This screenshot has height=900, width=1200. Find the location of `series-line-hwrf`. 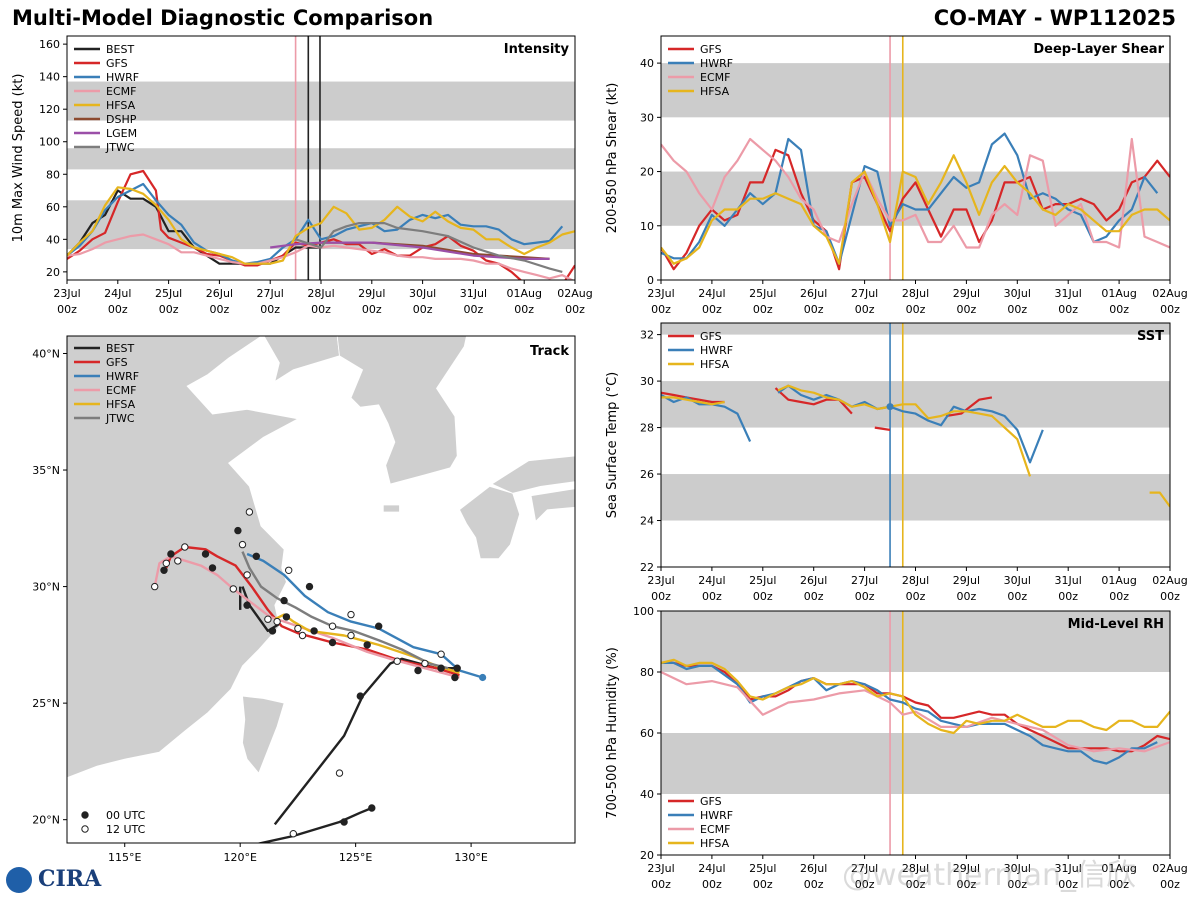

series-line-hwrf is located at coordinates (910, 198).